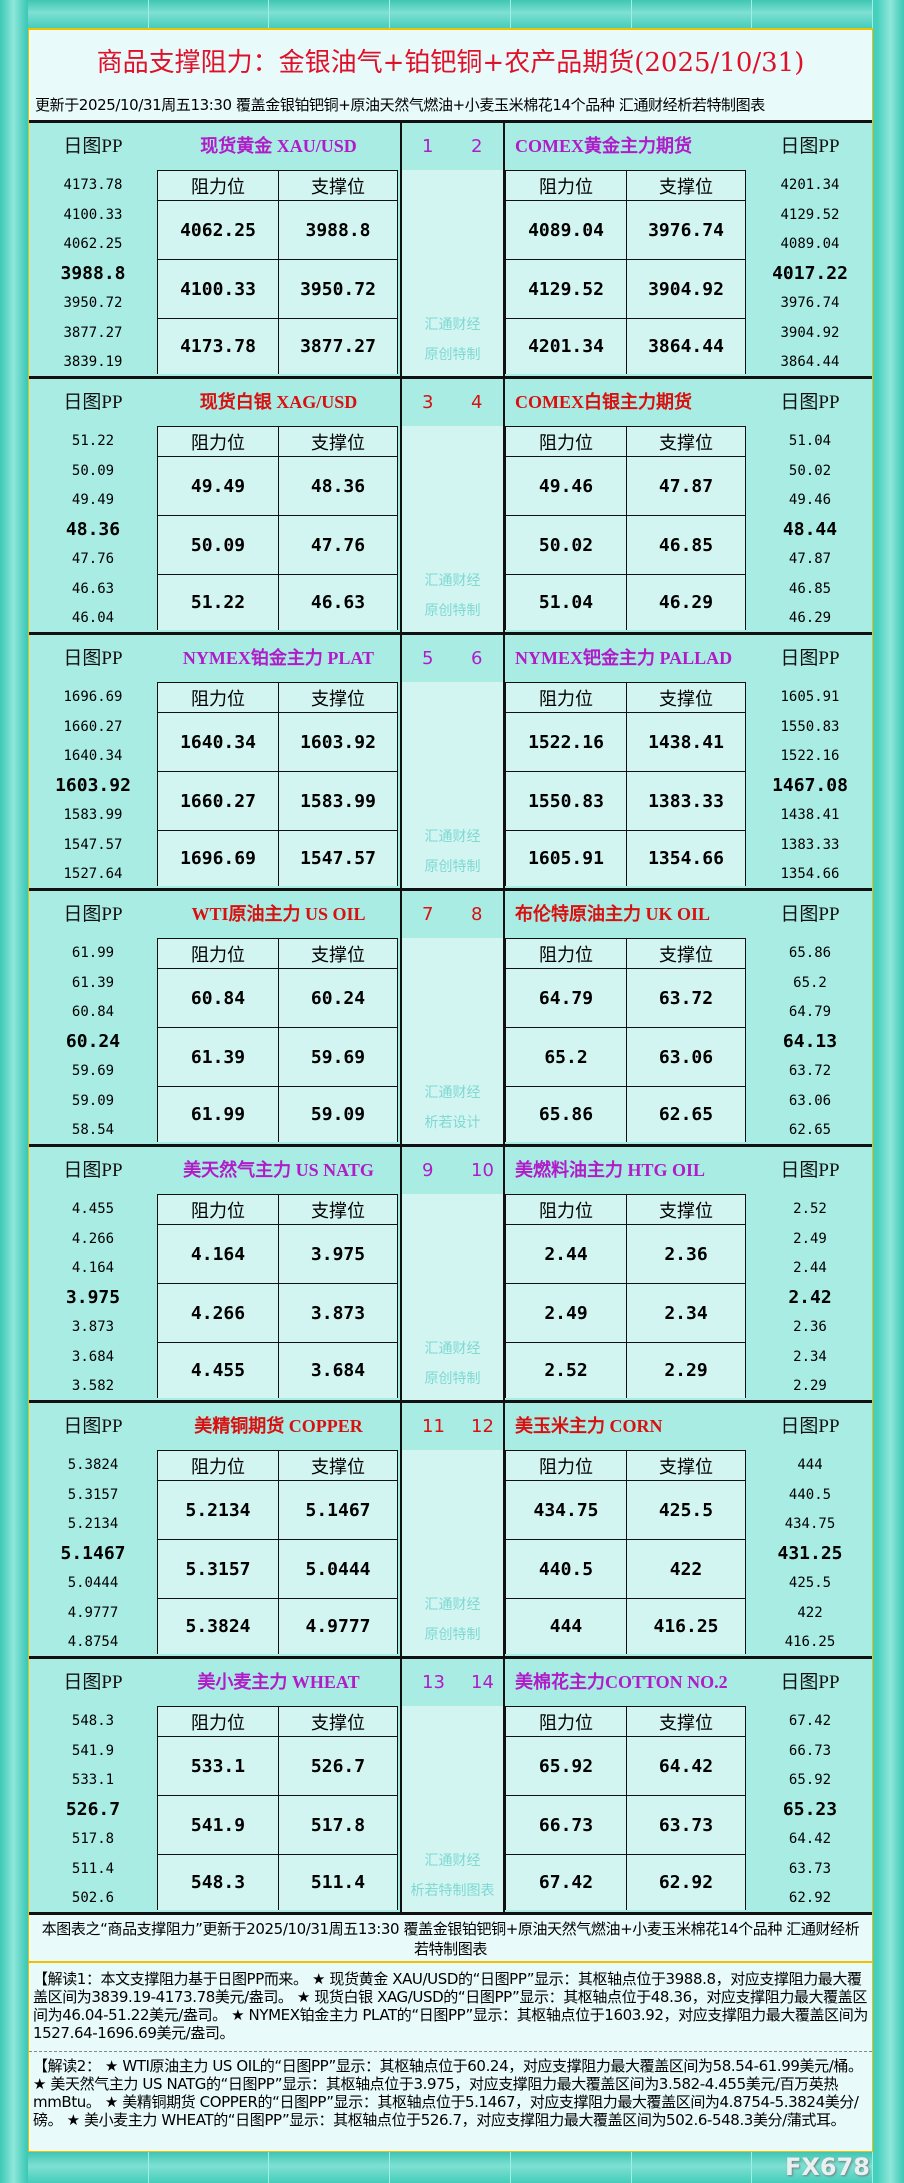  I want to click on pp-level: 3839.19, so click(93, 362).